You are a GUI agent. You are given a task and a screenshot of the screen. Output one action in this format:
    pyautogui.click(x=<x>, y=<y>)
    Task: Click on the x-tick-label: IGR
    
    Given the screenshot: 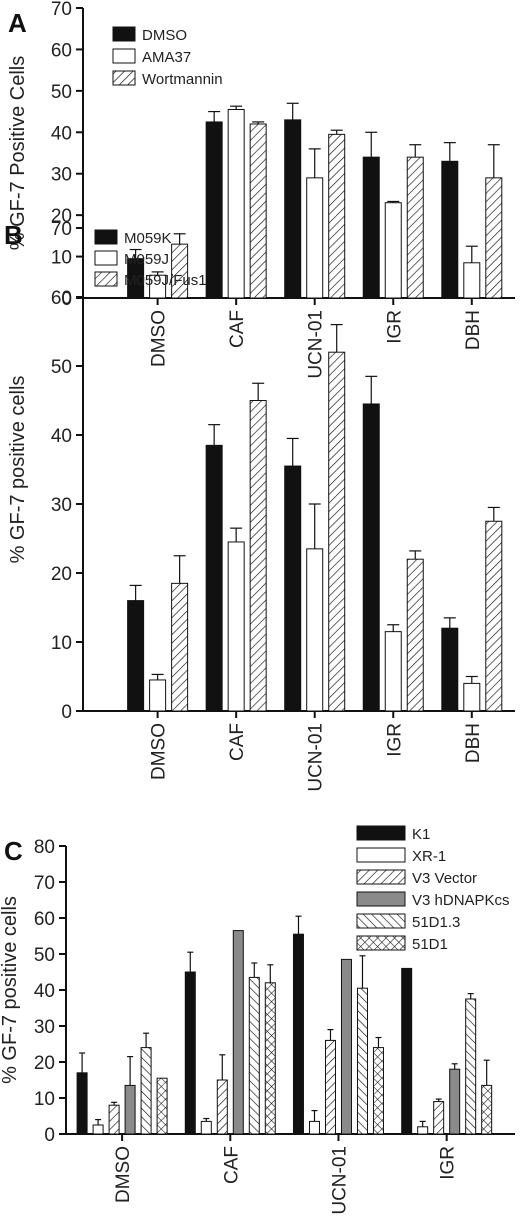 What is the action you would take?
    pyautogui.click(x=448, y=1163)
    